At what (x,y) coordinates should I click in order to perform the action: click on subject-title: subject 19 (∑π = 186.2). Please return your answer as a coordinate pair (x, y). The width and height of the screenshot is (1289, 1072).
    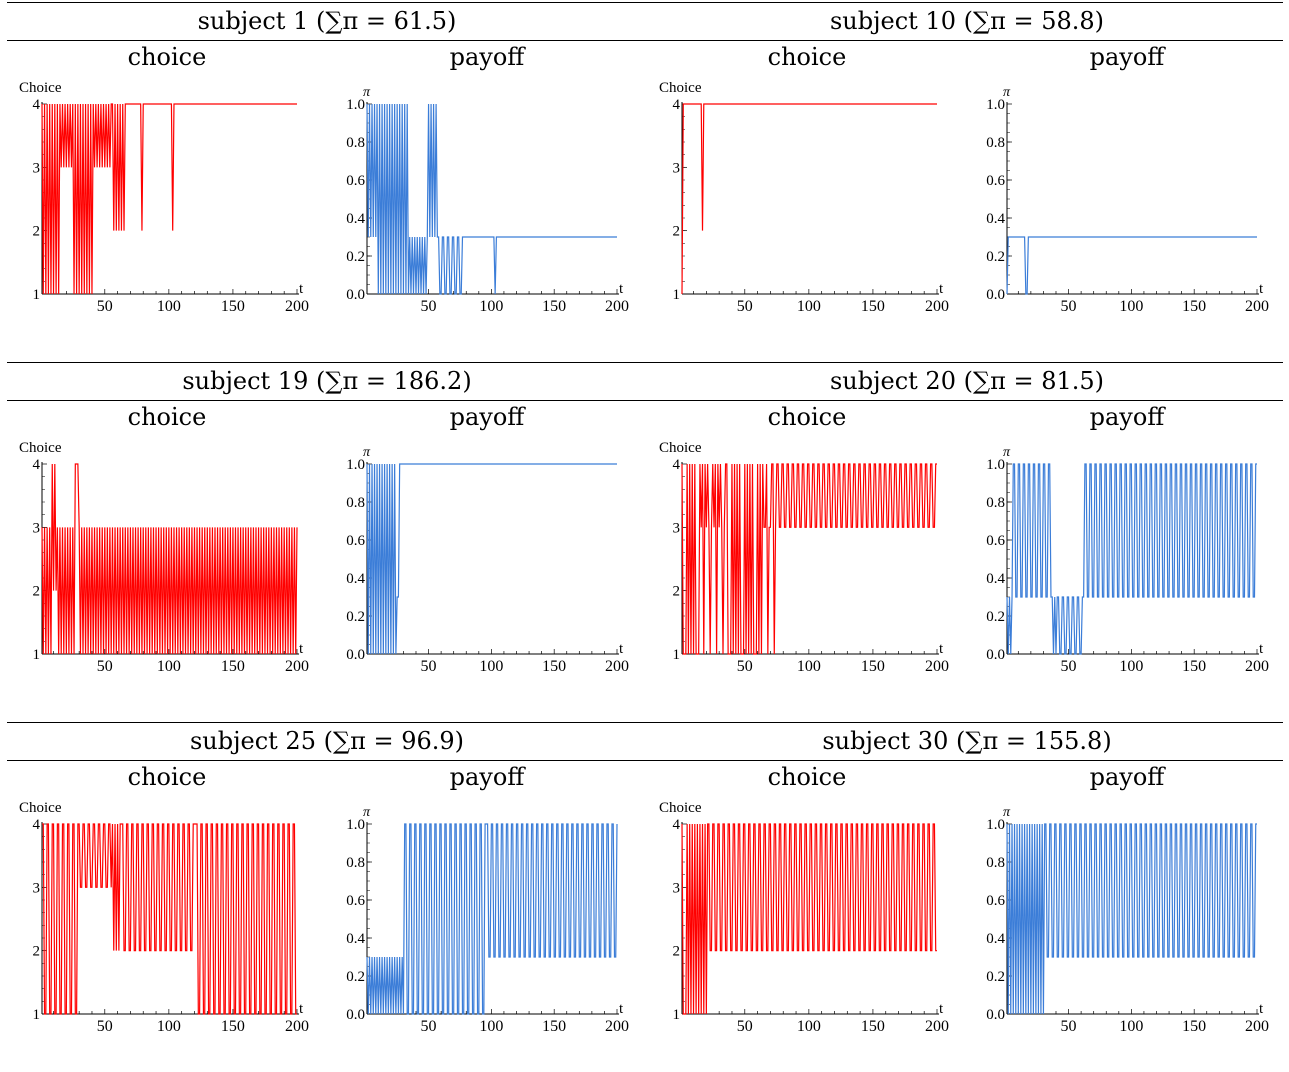
    Looking at the image, I should click on (327, 381).